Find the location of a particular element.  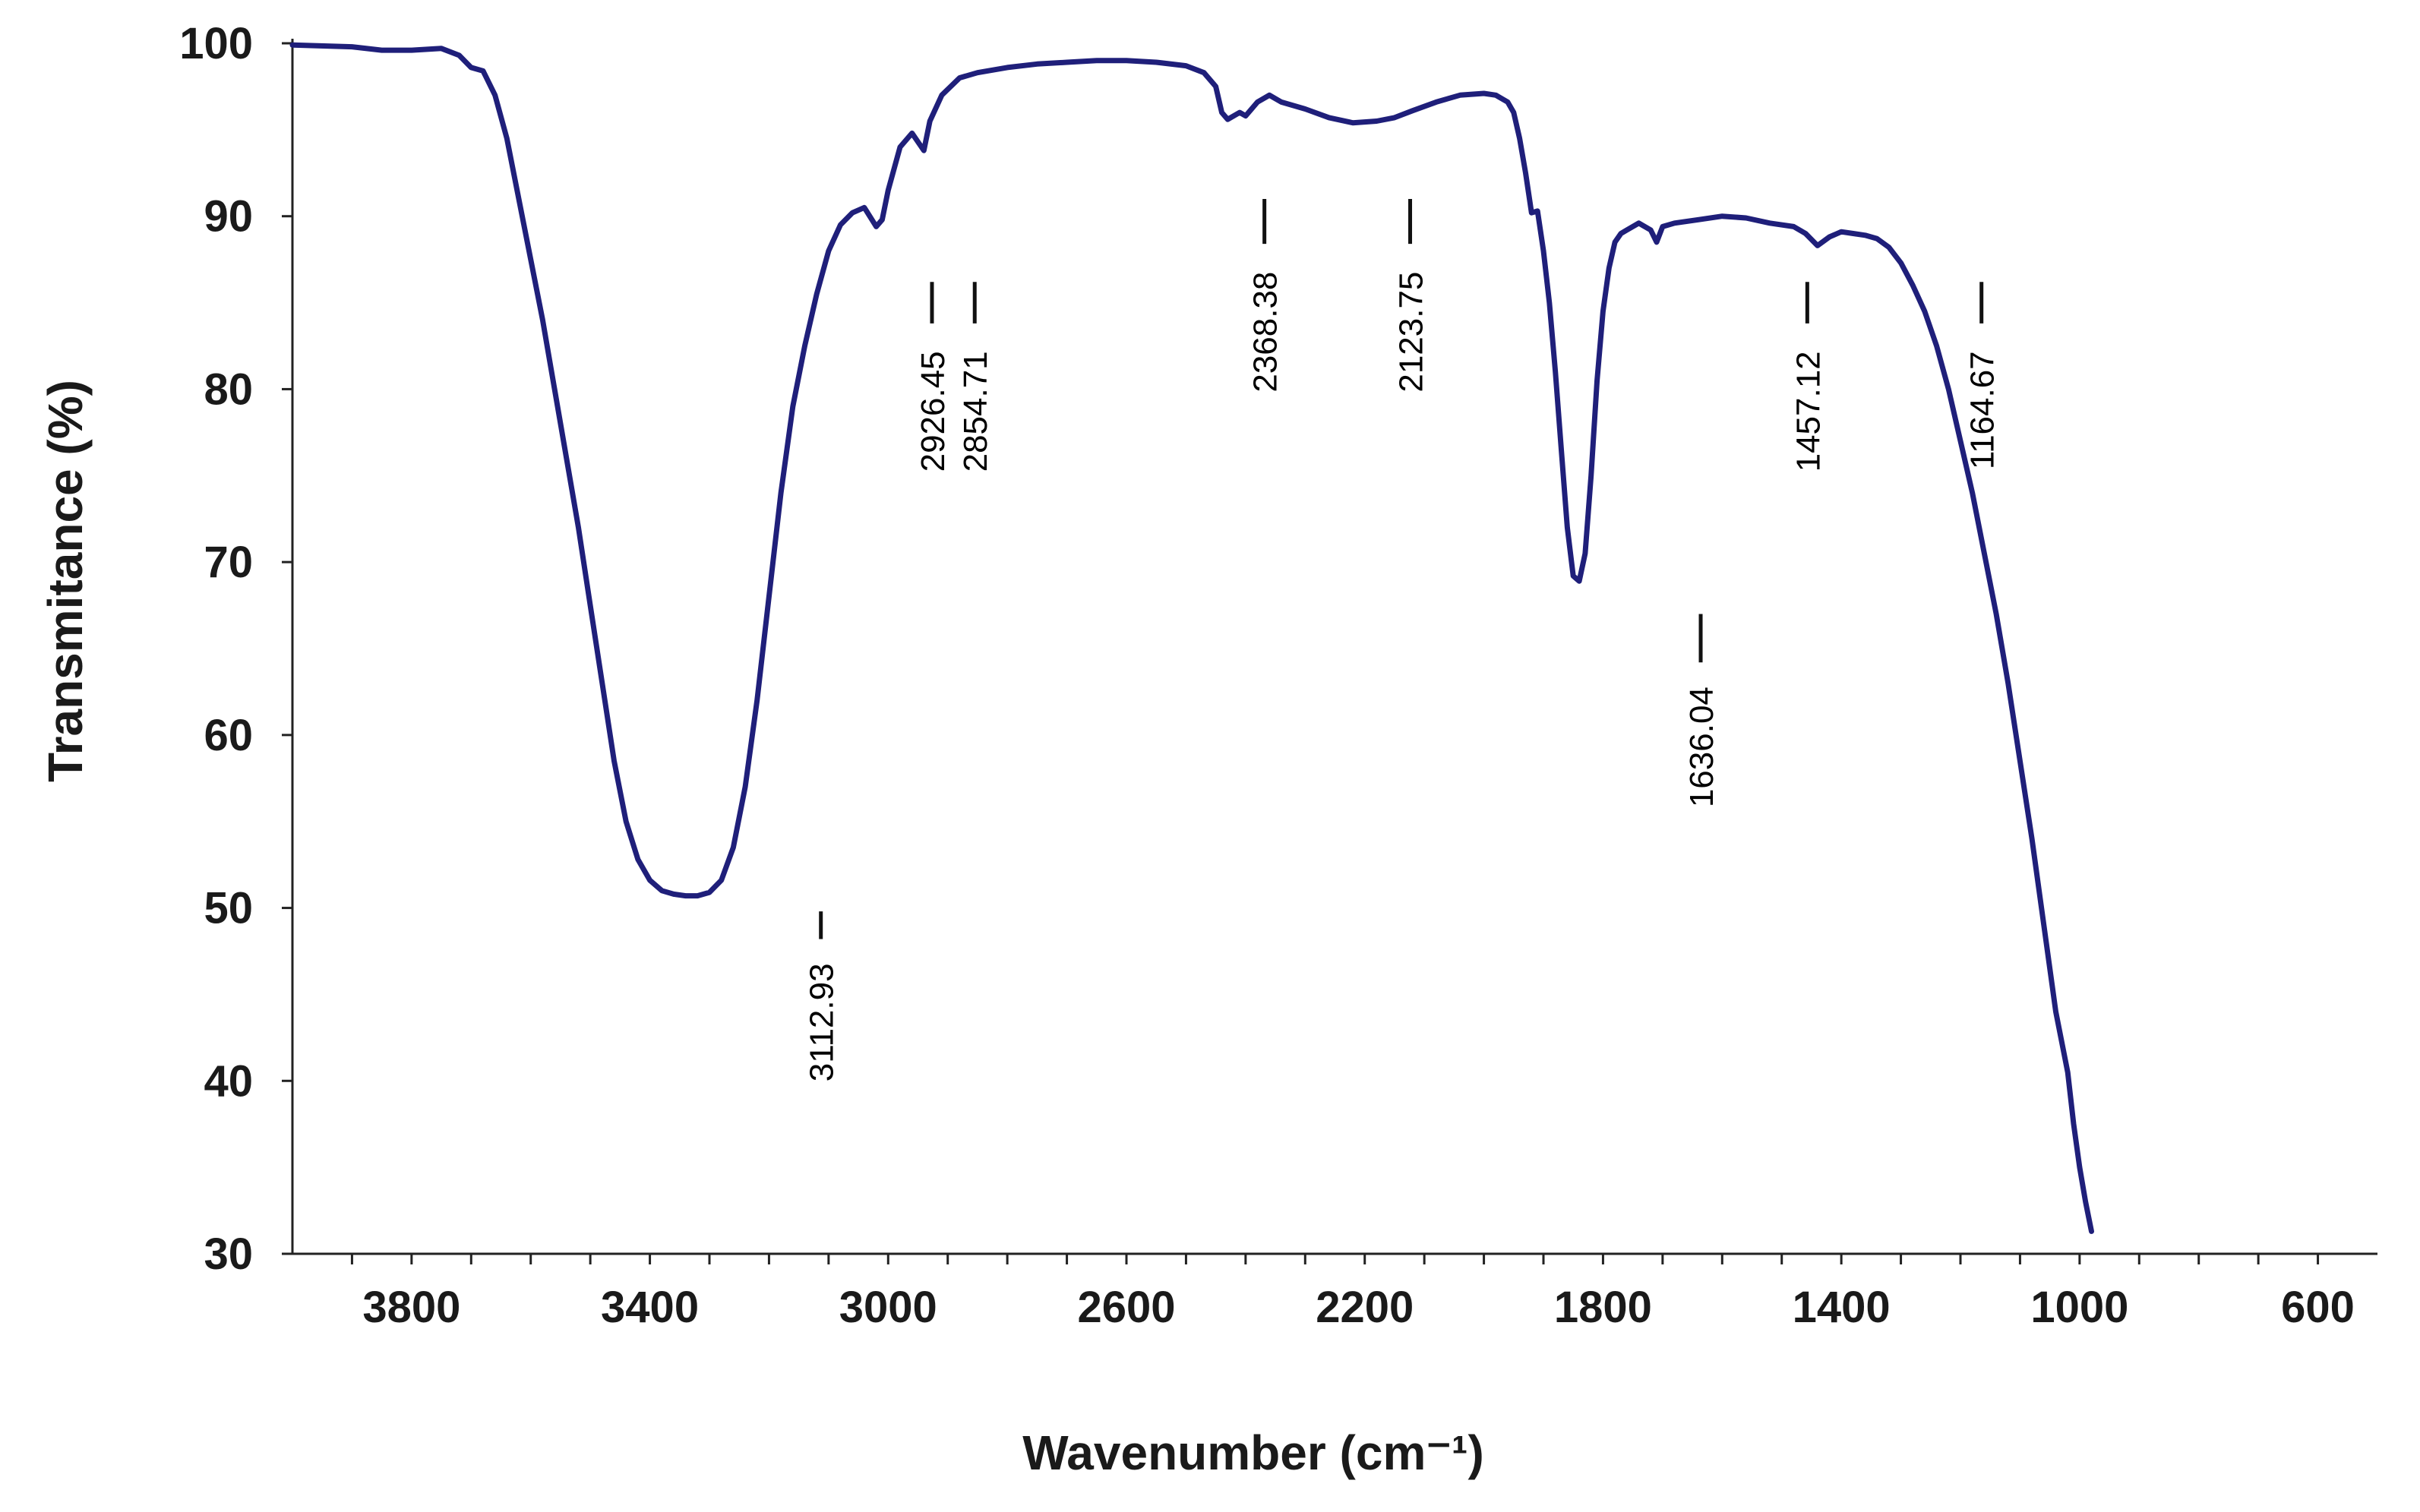

x-tick-label: 2600 is located at coordinates (1126, 1307).